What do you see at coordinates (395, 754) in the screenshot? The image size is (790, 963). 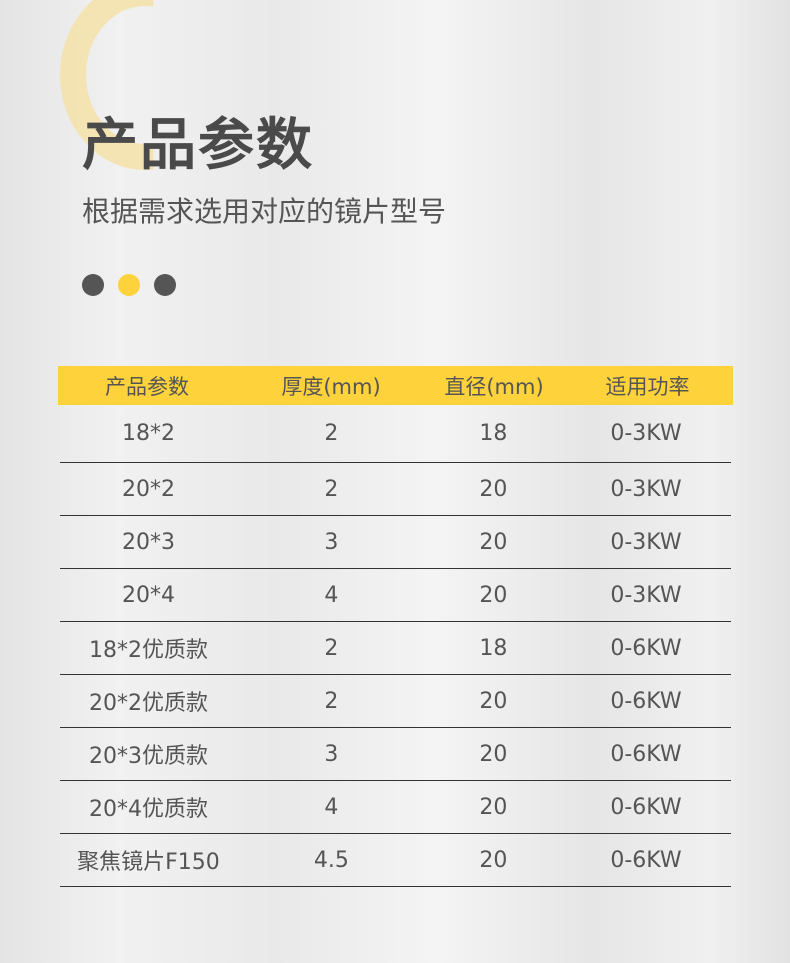 I see `table-row: 20*3优质款 3 20 0-6KW` at bounding box center [395, 754].